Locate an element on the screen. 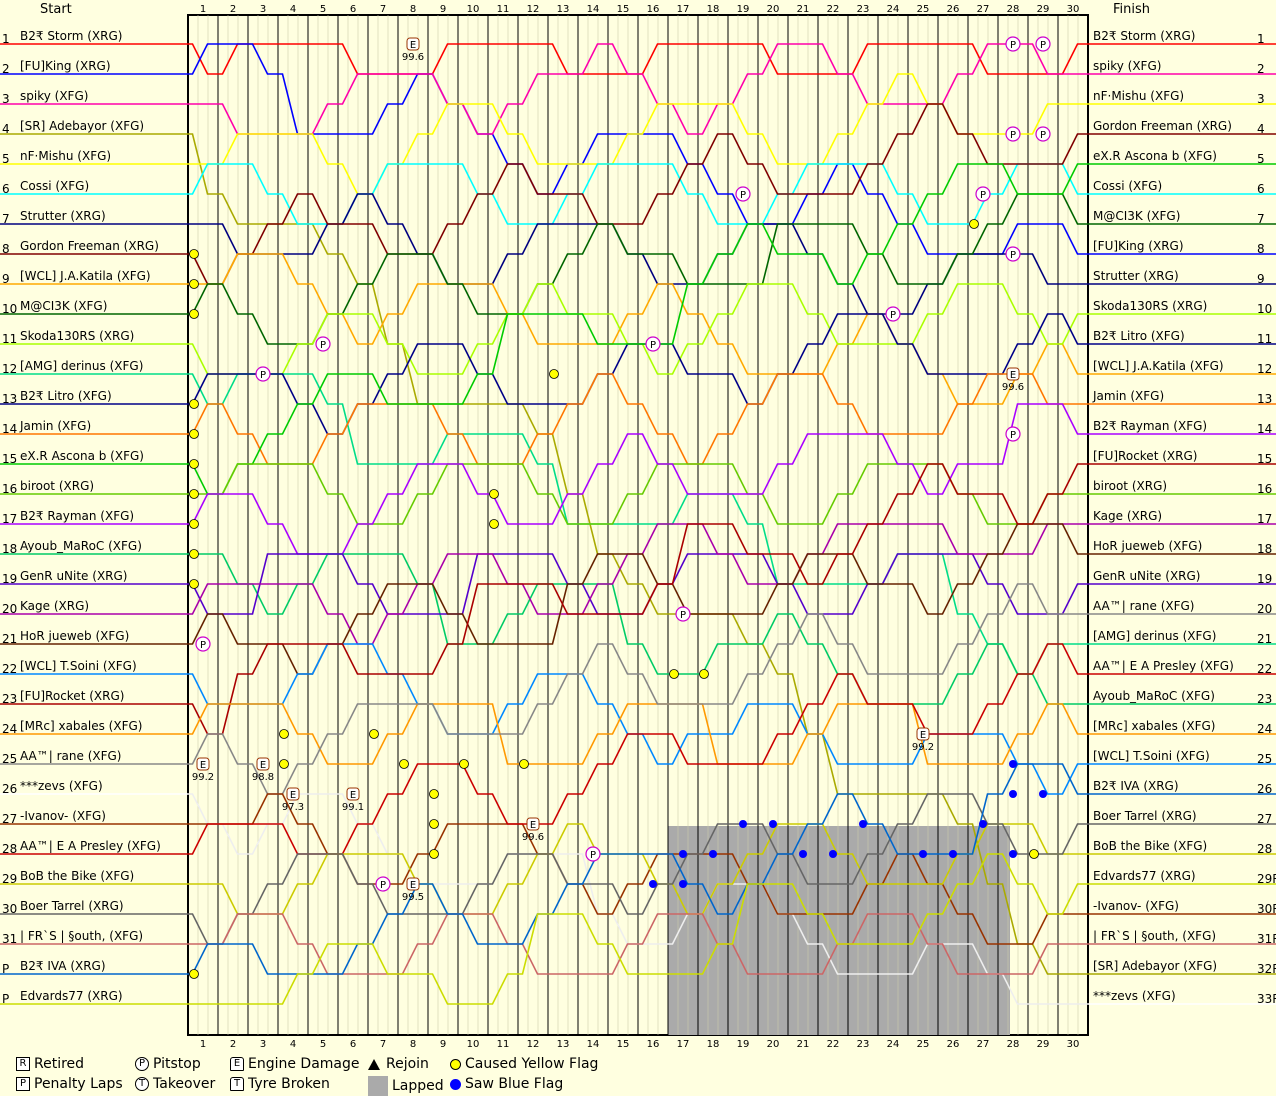  legend-item: Caused Yellow Flag is located at coordinates (524, 1064).